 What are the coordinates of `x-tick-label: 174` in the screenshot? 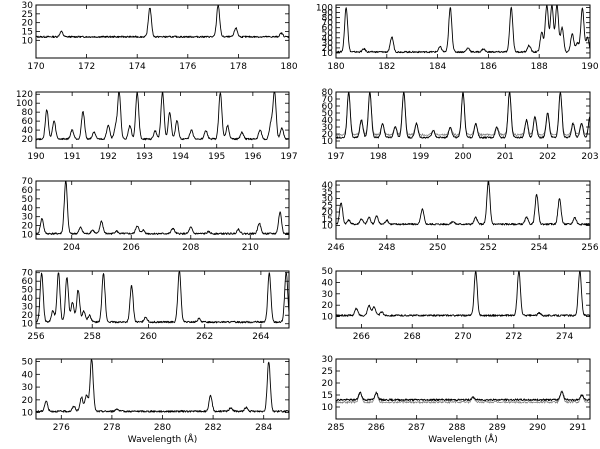 It's located at (137, 67).